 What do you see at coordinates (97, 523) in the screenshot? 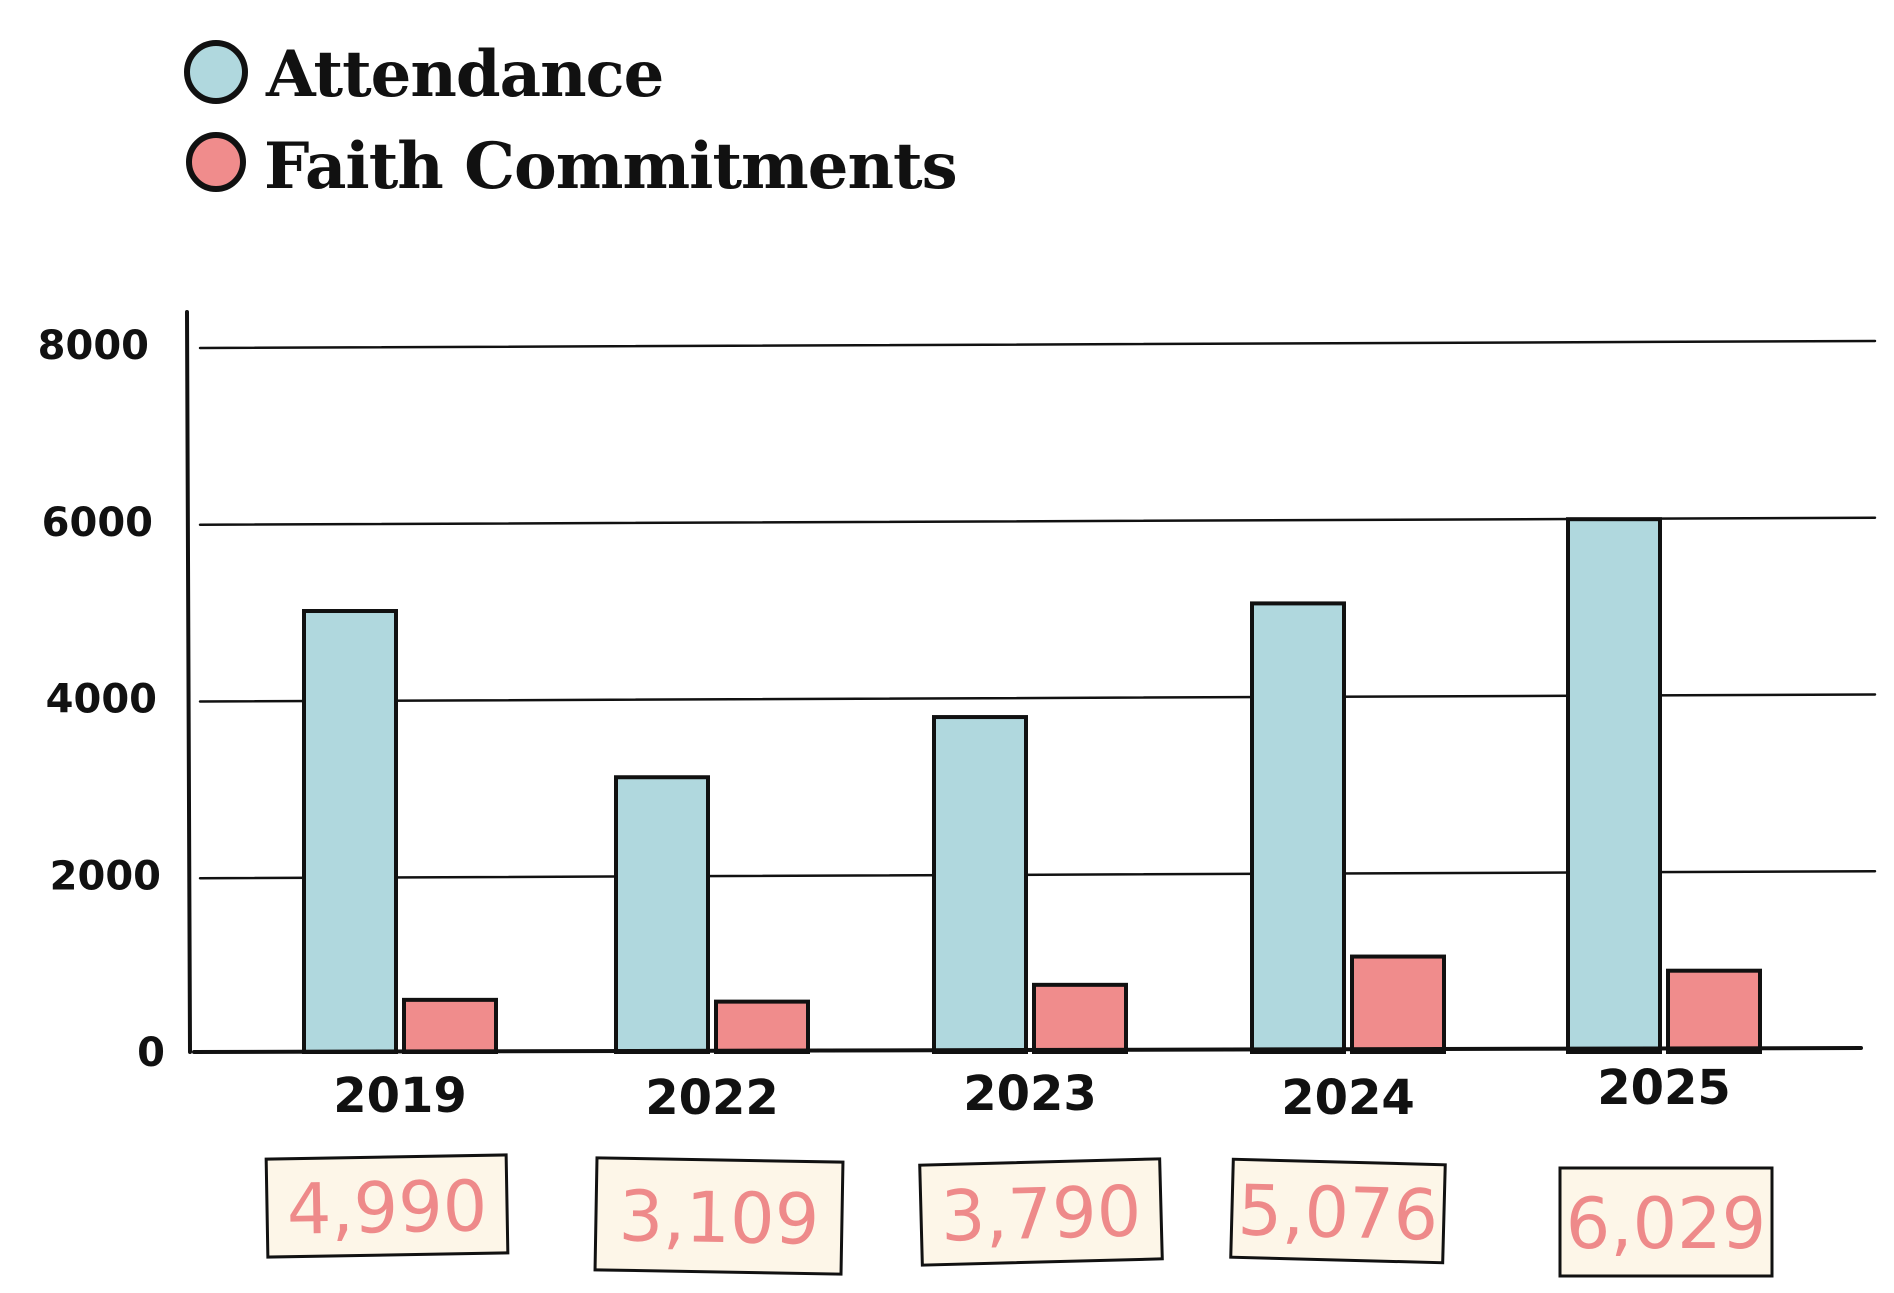
I see `y-tick-label-6000: 6000` at bounding box center [97, 523].